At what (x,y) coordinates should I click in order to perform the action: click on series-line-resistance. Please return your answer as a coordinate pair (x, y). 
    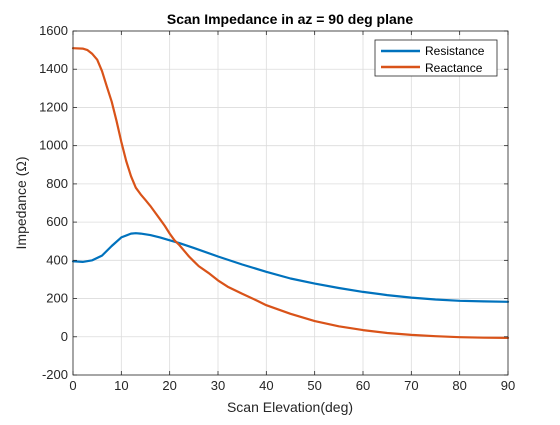
    Looking at the image, I should click on (290, 267).